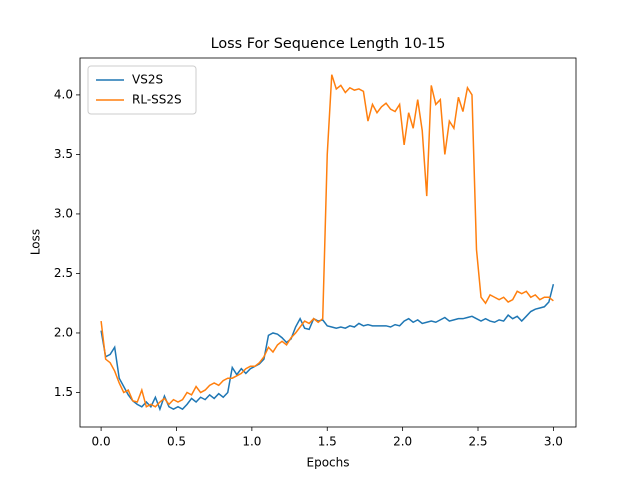 This screenshot has width=640, height=480. I want to click on y-axis-label: Loss, so click(36, 242).